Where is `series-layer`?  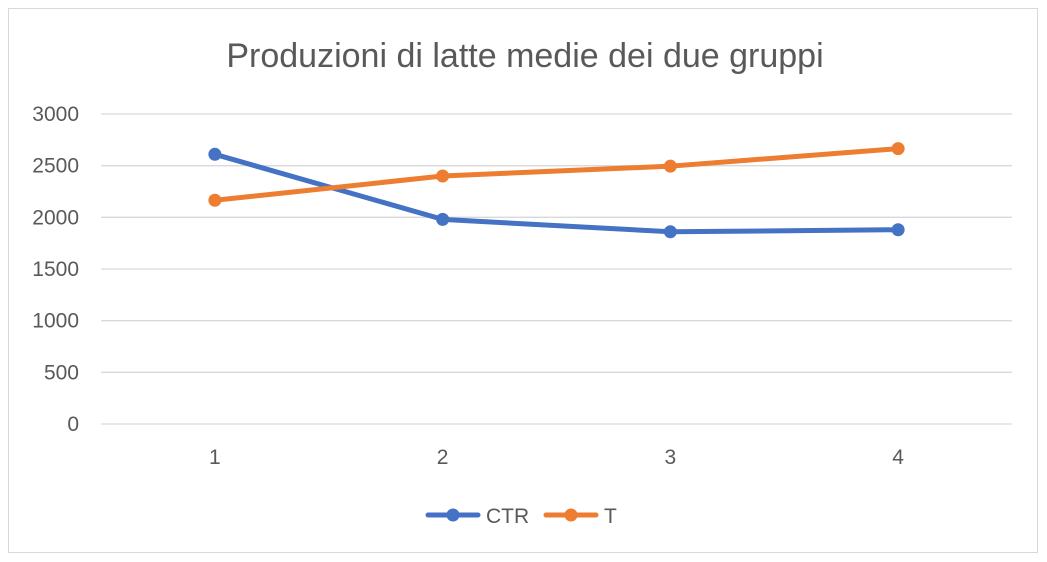
series-layer is located at coordinates (556, 190).